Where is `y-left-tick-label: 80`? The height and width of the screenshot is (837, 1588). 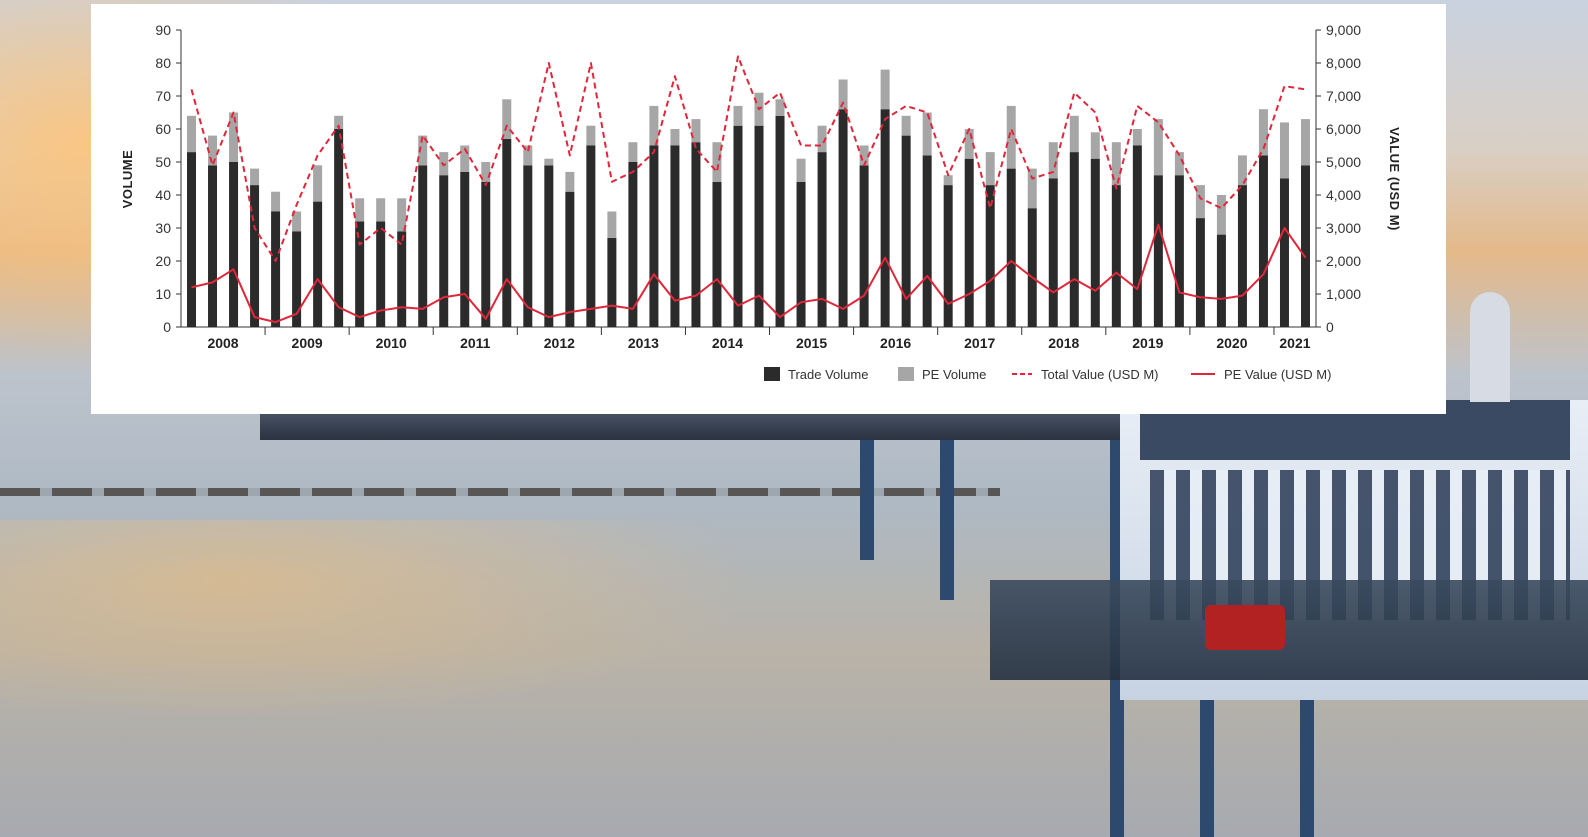
y-left-tick-label: 80 is located at coordinates (163, 63).